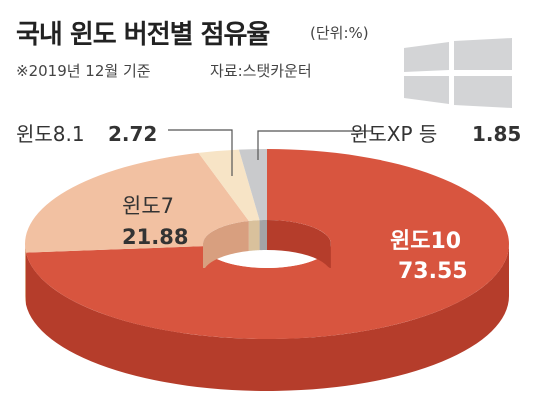 The width and height of the screenshot is (540, 405). Describe the element at coordinates (299, 244) in the screenshot. I see `inner-wall-윈도10` at that location.